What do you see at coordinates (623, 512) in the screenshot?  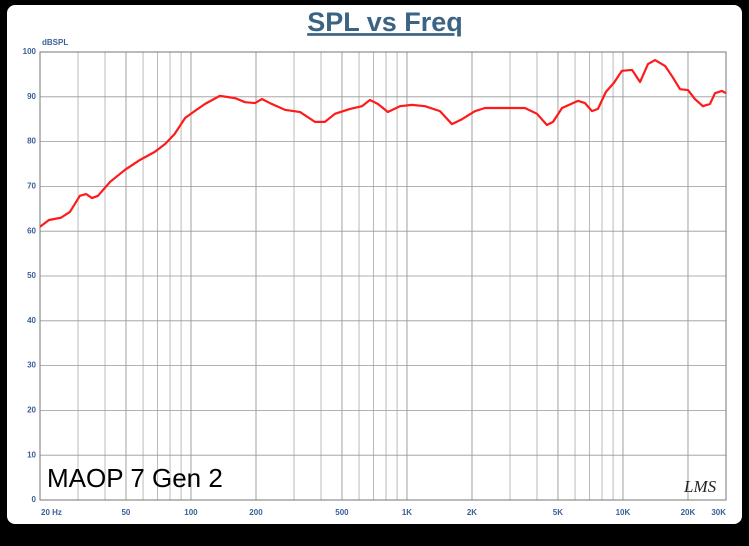 I see `x-tick-label: 10K` at bounding box center [623, 512].